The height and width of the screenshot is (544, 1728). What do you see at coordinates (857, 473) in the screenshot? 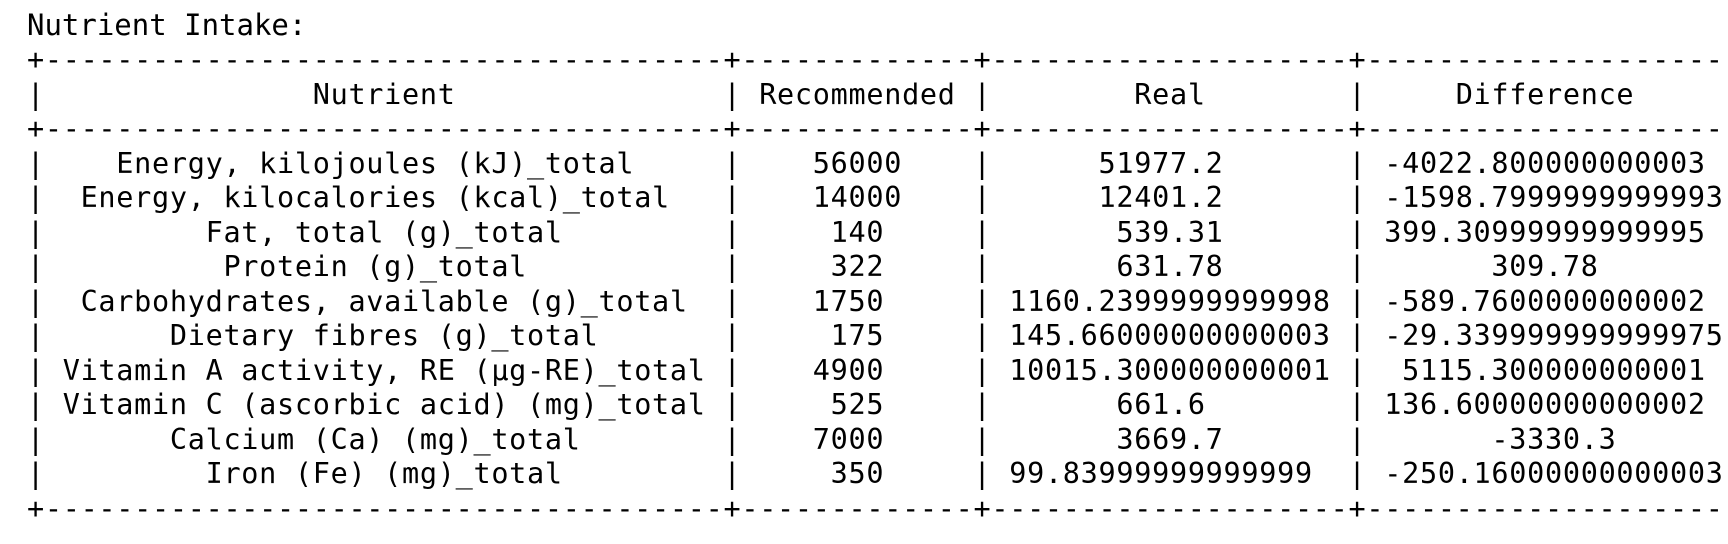
I see `cell-recommended: 350` at bounding box center [857, 473].